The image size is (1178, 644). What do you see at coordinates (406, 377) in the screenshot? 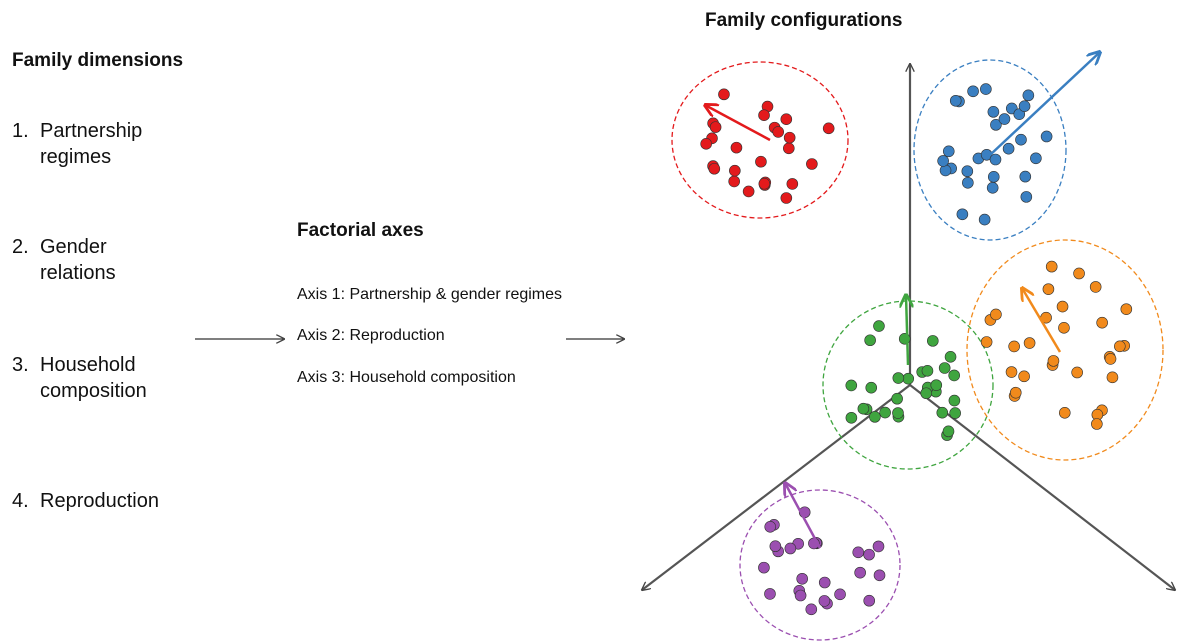
I see `axis-item: Axis 3: Household composition` at bounding box center [406, 377].